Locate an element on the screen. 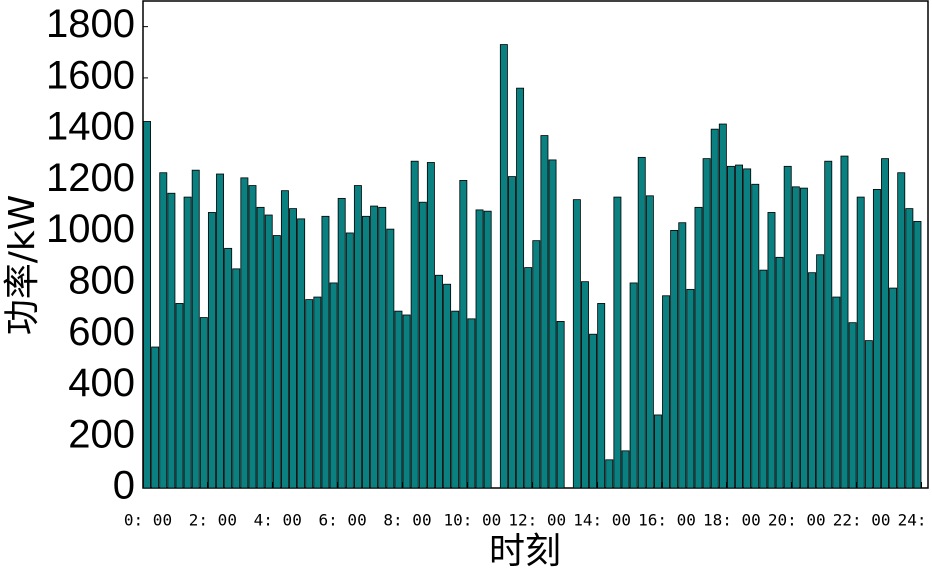 Image resolution: width=932 pixels, height=579 pixels. y-tick-label: 0 is located at coordinates (124, 486).